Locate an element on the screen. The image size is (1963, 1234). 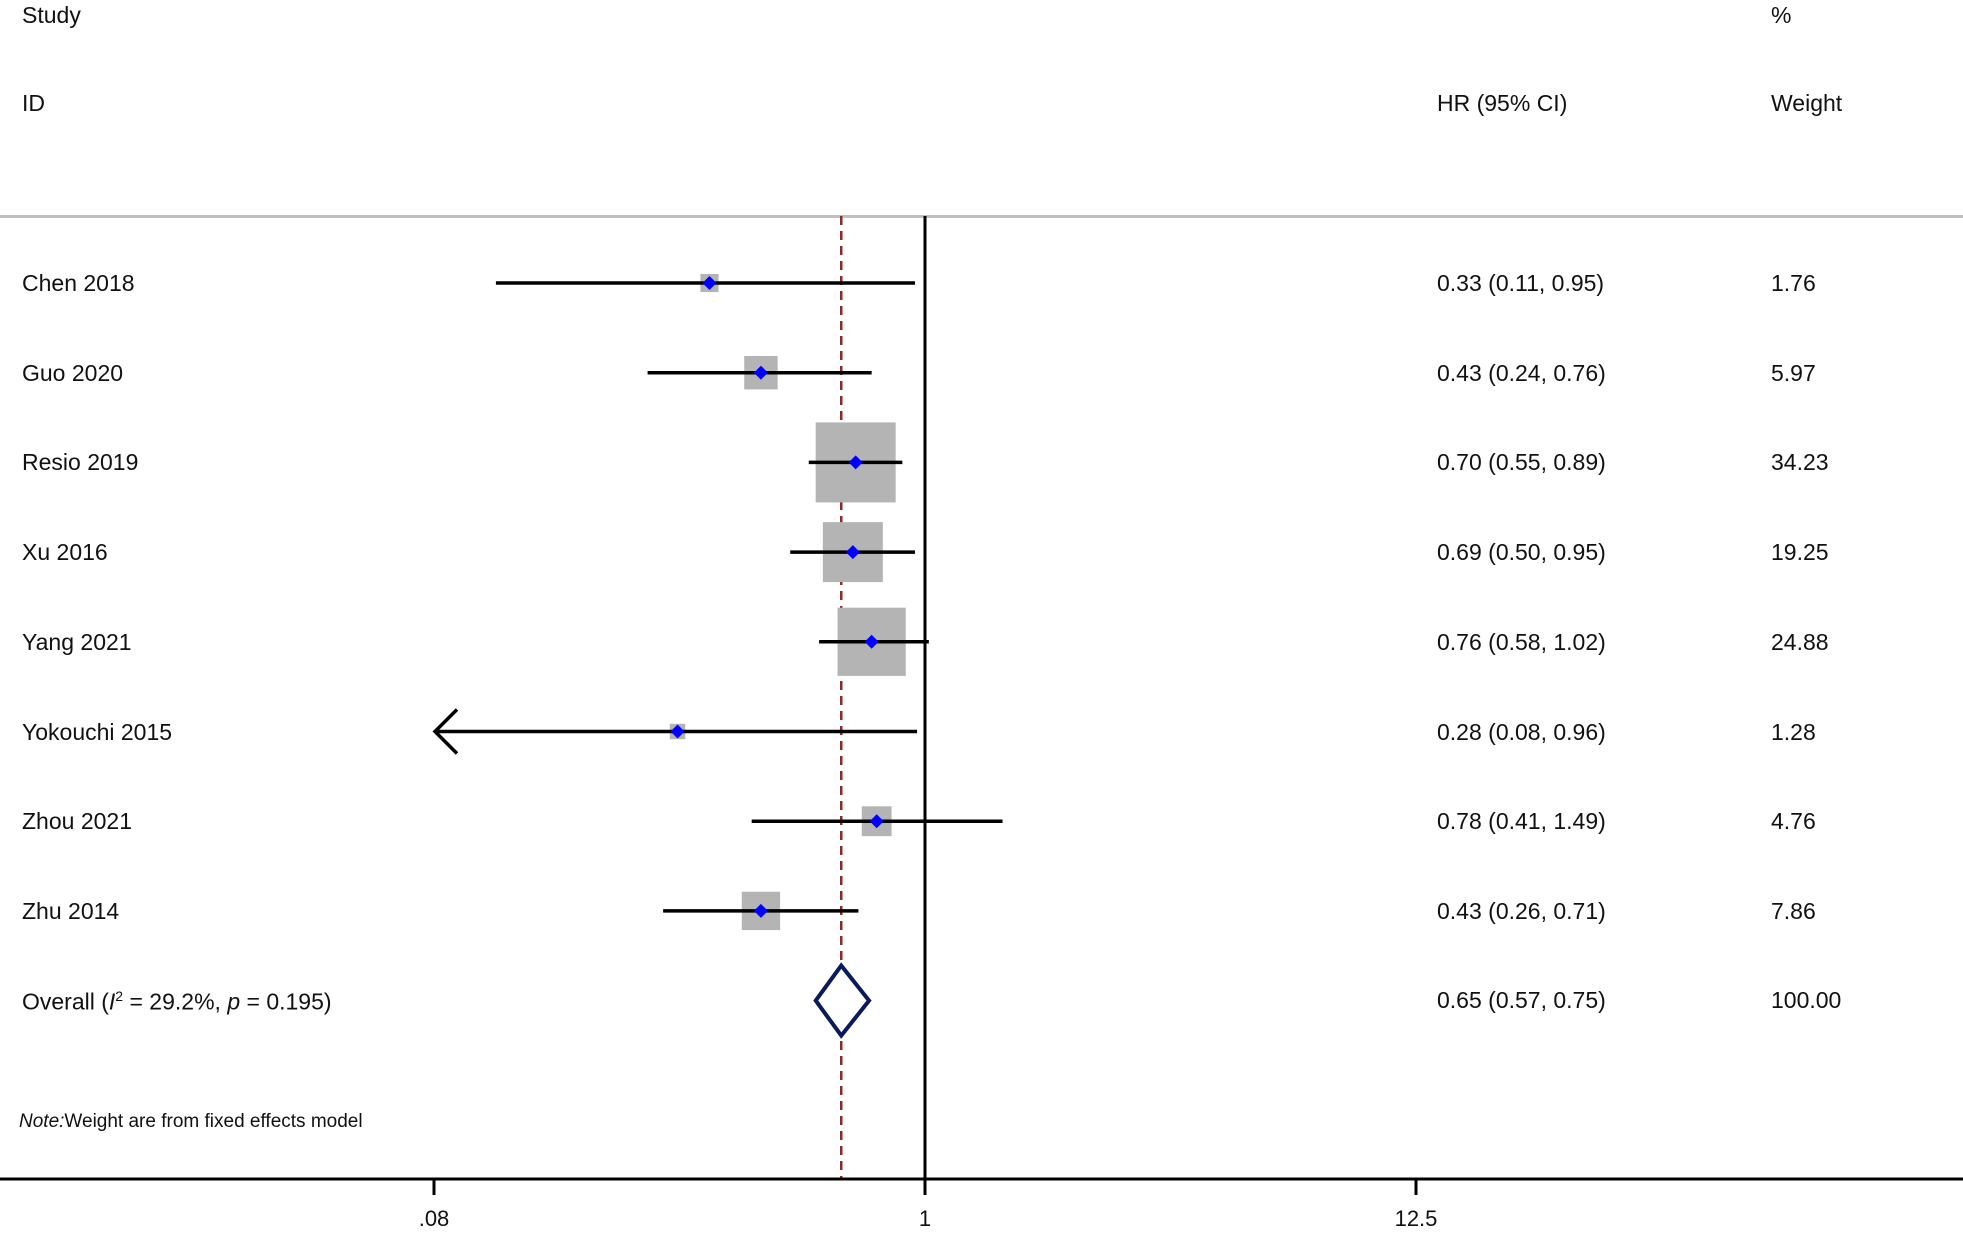
header-id: ID is located at coordinates (33, 103).